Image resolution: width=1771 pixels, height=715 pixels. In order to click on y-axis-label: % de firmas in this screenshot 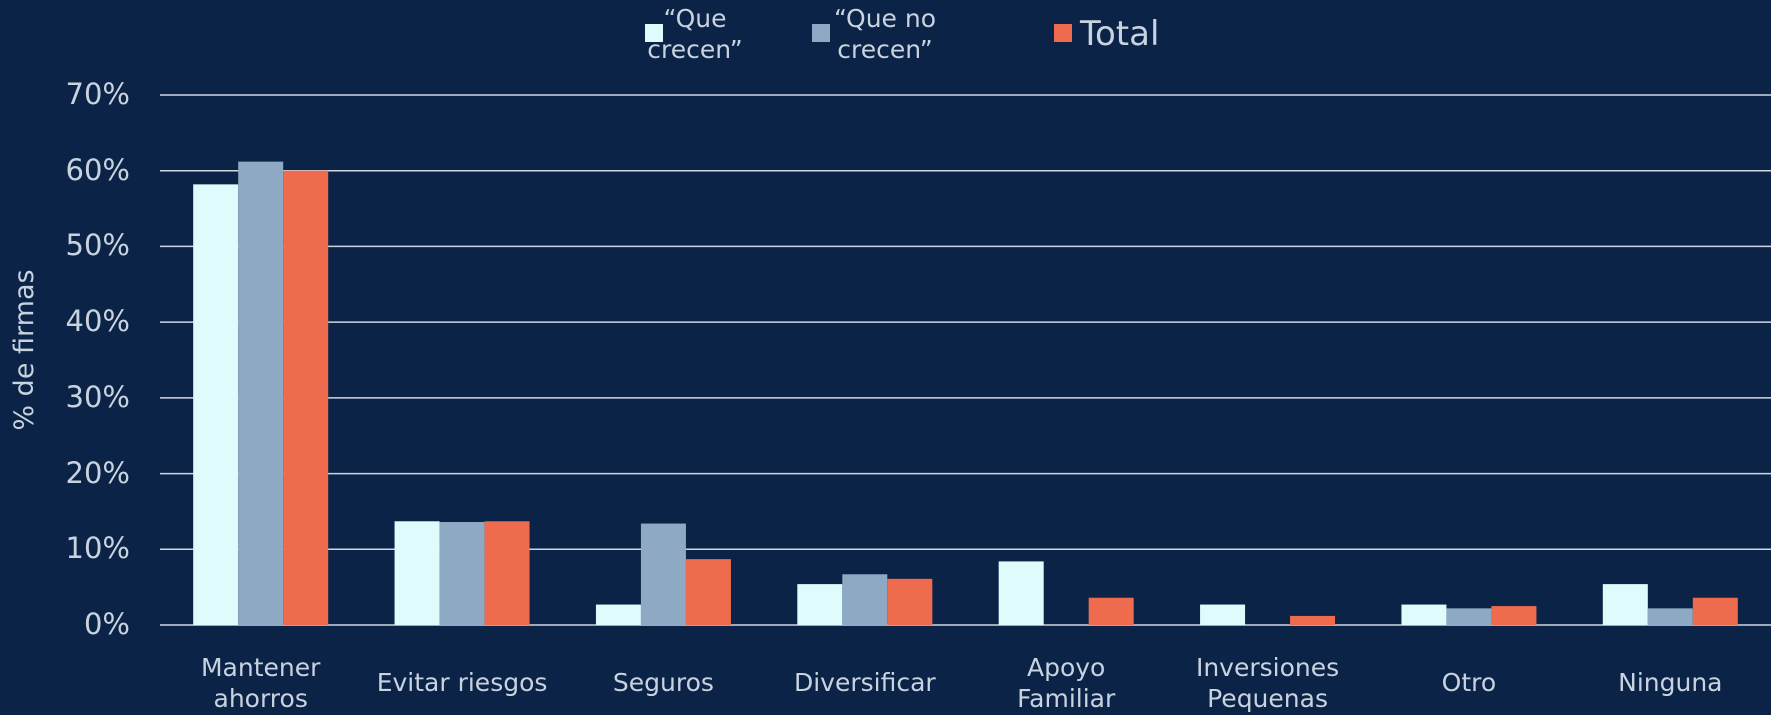, I will do `click(25, 350)`.